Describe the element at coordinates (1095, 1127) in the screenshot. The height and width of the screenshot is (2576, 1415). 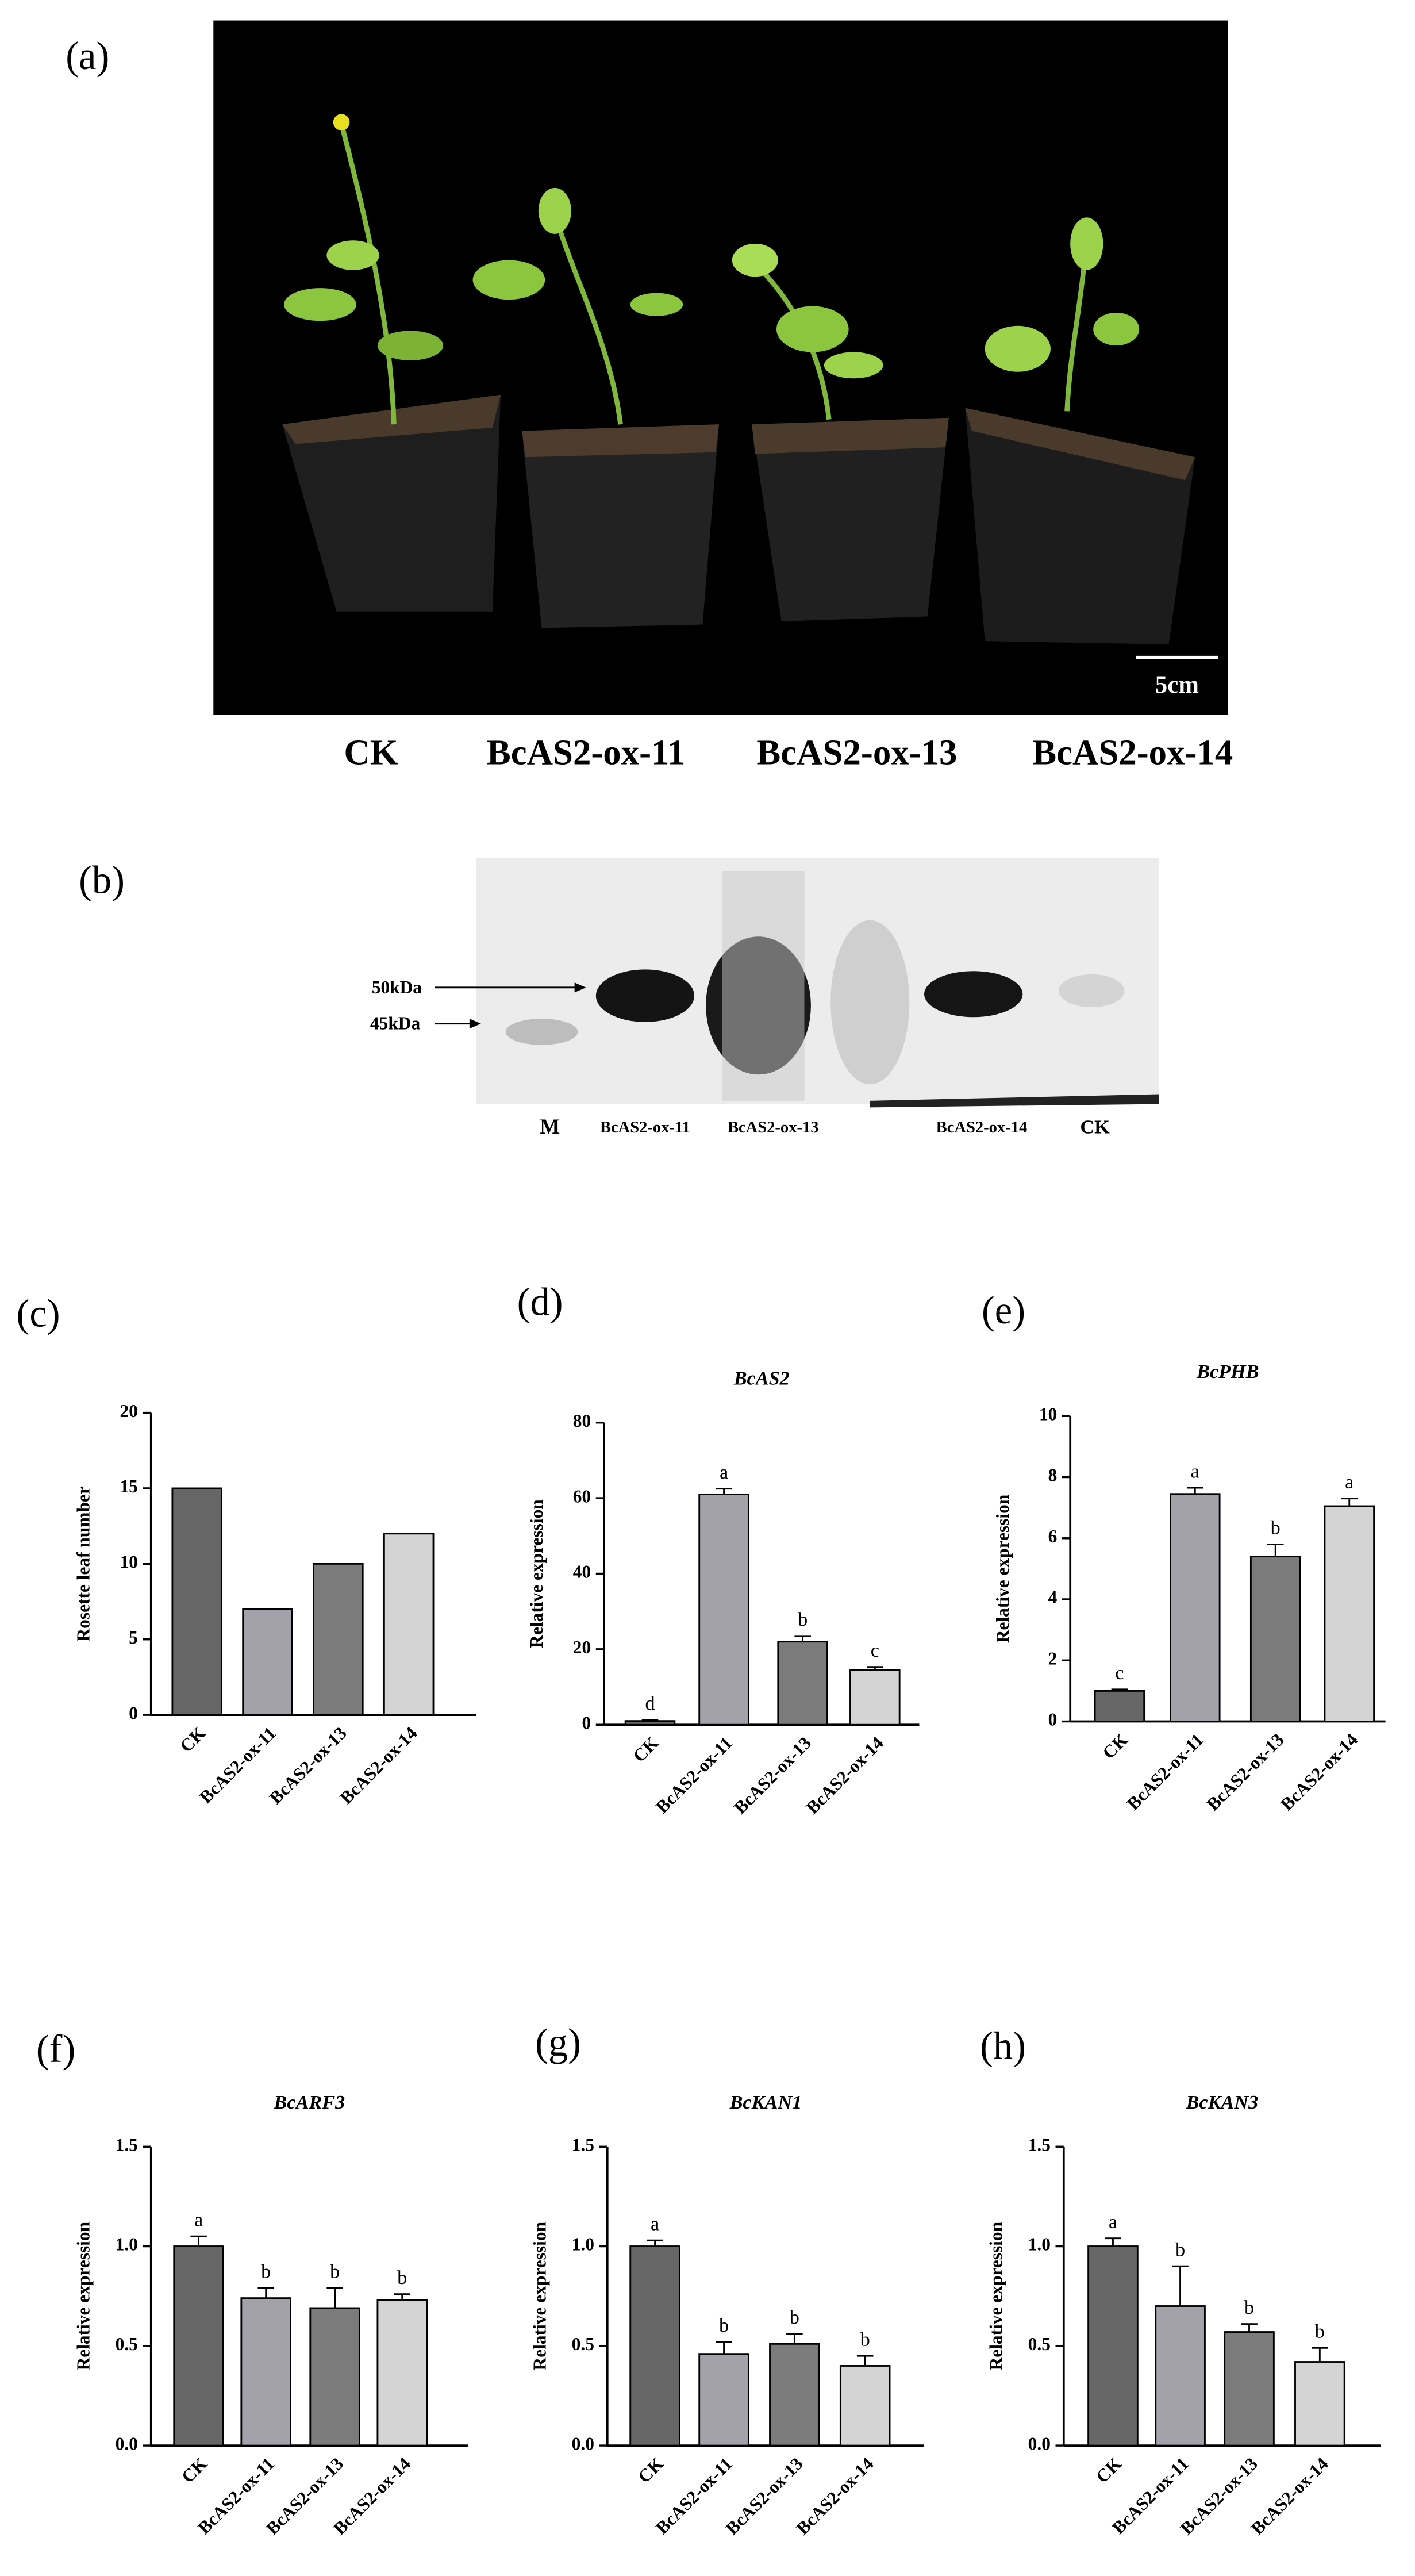
I see `lane-label: CK` at that location.